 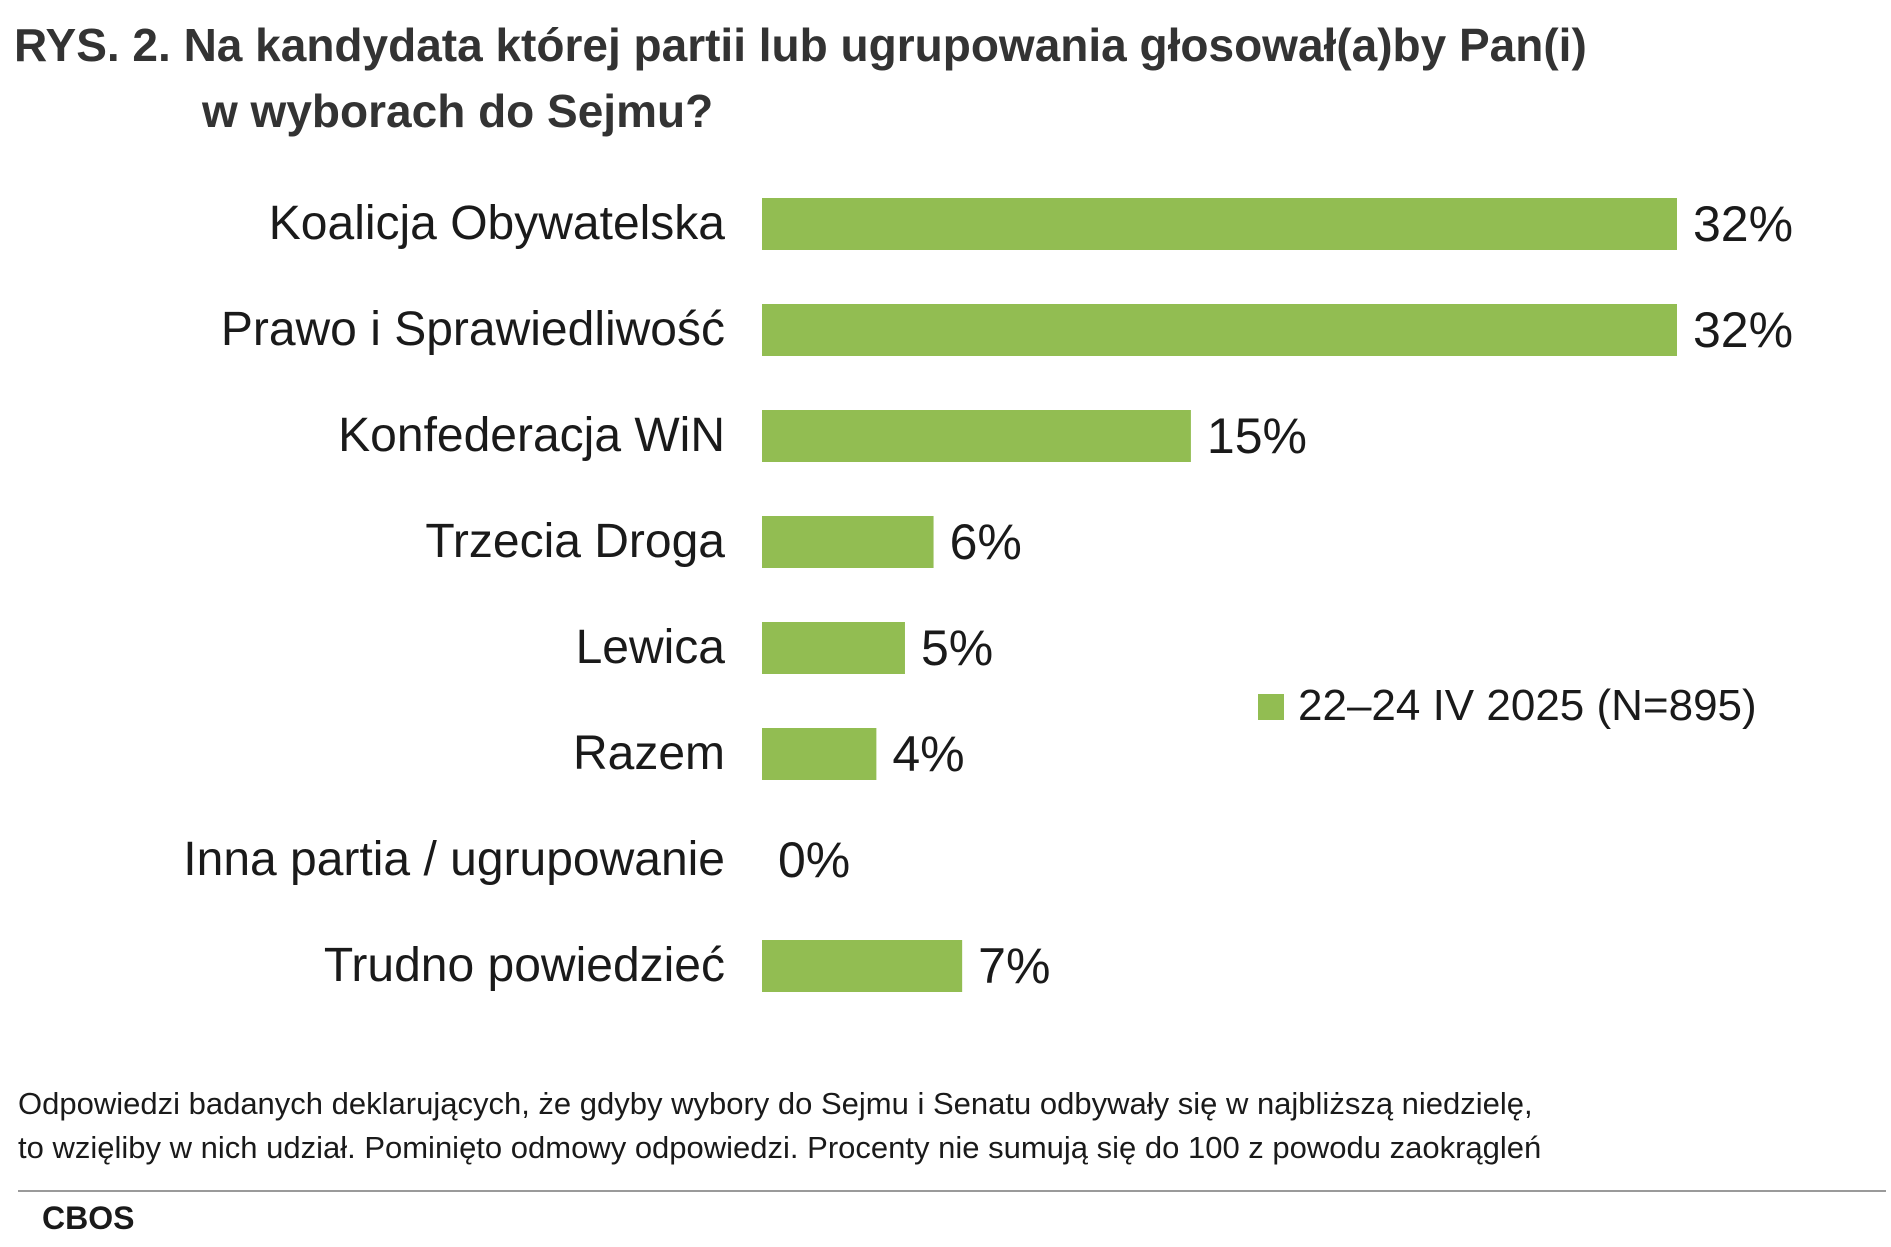 What do you see at coordinates (88, 1218) in the screenshot?
I see `source-label: CBOS` at bounding box center [88, 1218].